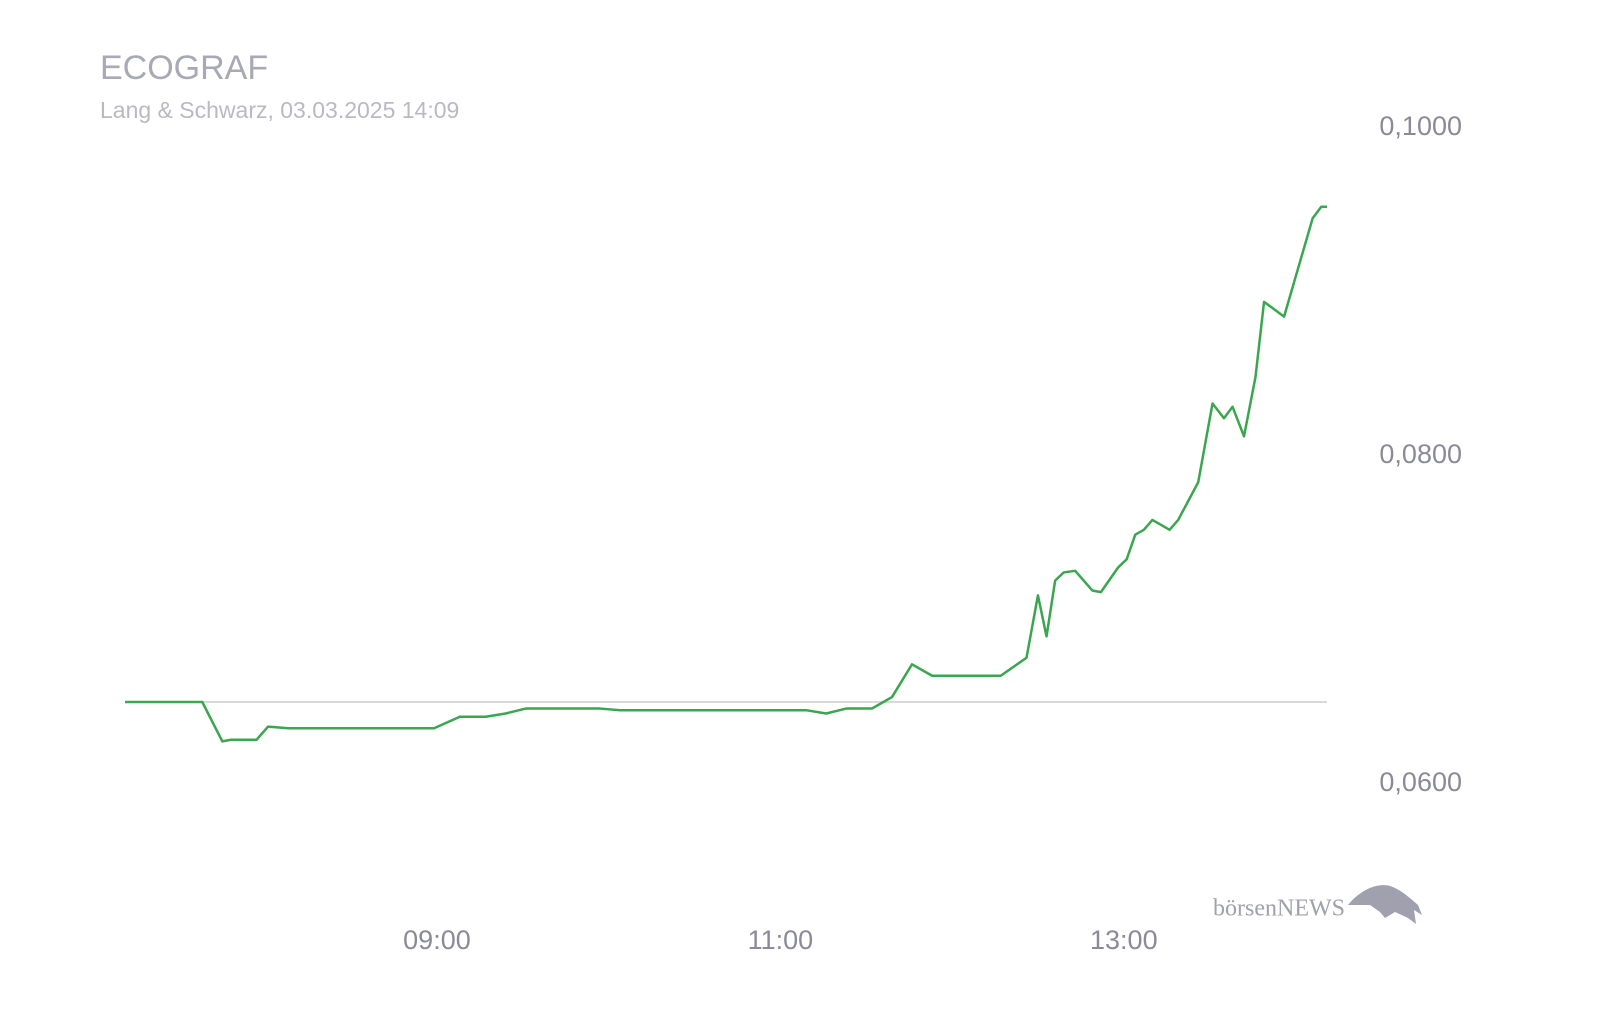  Describe the element at coordinates (1279, 909) in the screenshot. I see `brand-text: börsenNEWS` at that location.